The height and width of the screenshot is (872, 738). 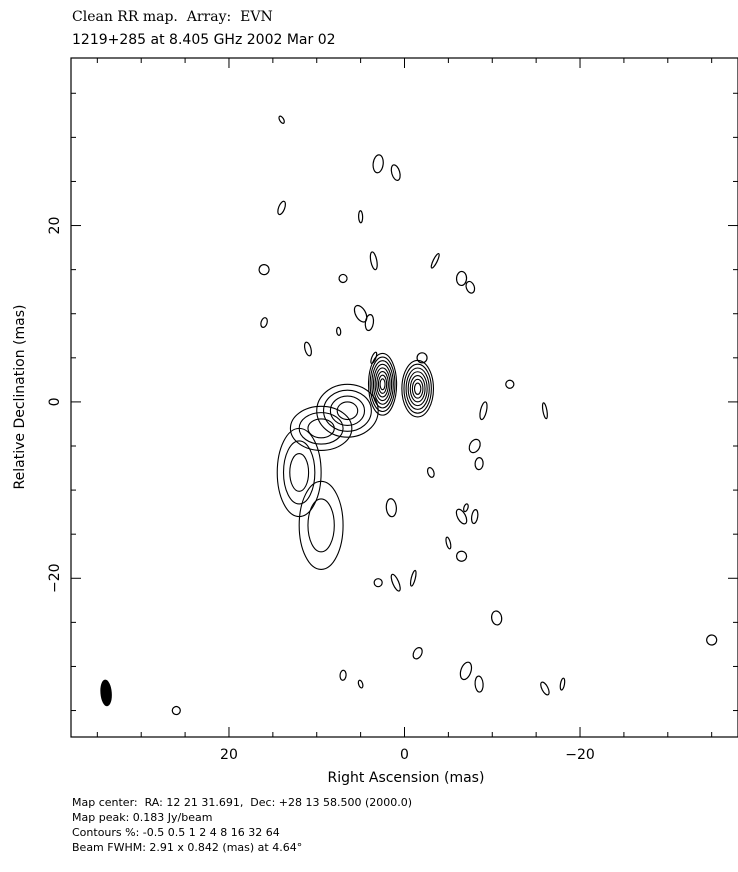 I want to click on y-tick-label: −20, so click(x=55, y=578).